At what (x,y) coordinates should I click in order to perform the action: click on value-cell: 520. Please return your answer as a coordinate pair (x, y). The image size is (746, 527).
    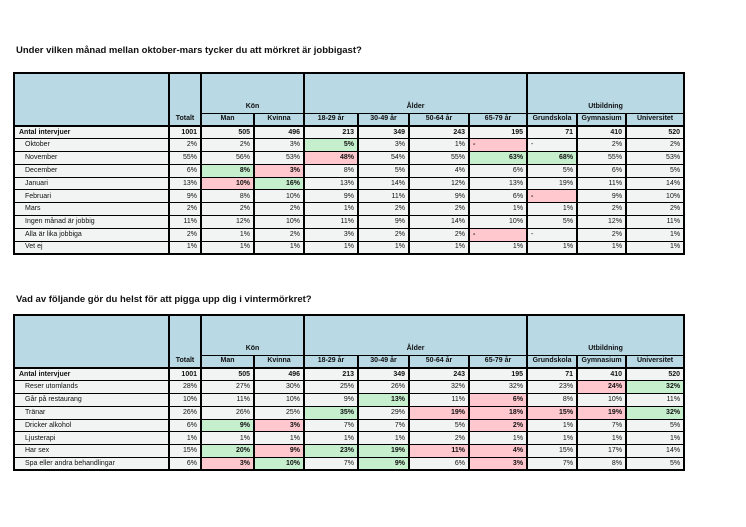
    Looking at the image, I should click on (655, 132).